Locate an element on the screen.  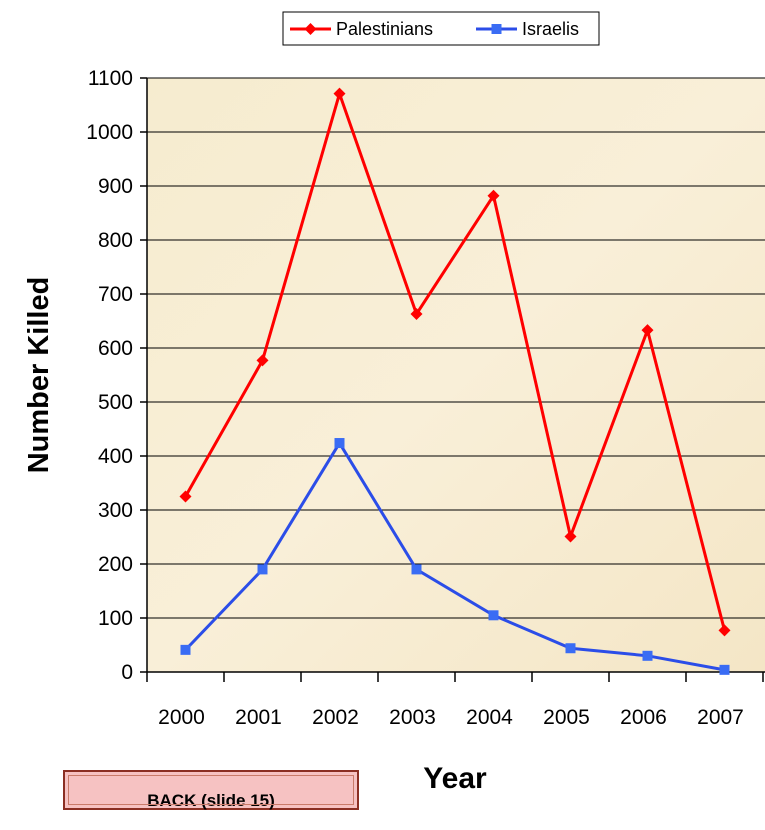
y-tick-labels: 0 100 200 300 400 500 600 700 800 900 1000 1100 is located at coordinates (109, 375).